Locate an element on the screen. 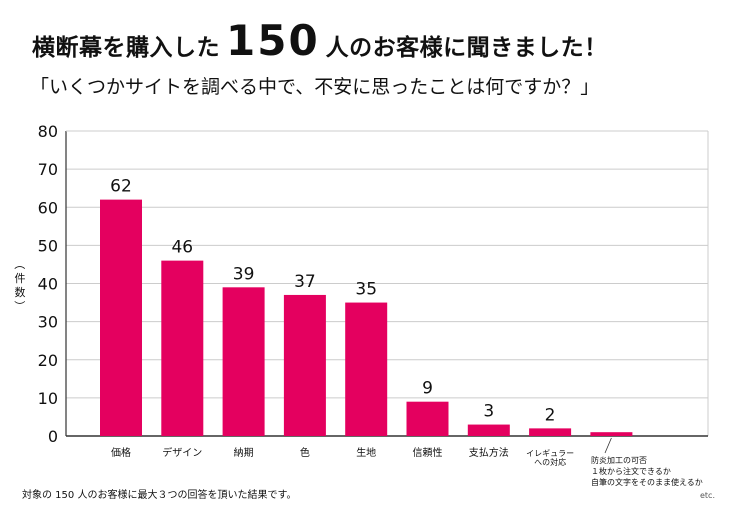 This screenshot has height=511, width=730. title-number: 150 is located at coordinates (273, 40).